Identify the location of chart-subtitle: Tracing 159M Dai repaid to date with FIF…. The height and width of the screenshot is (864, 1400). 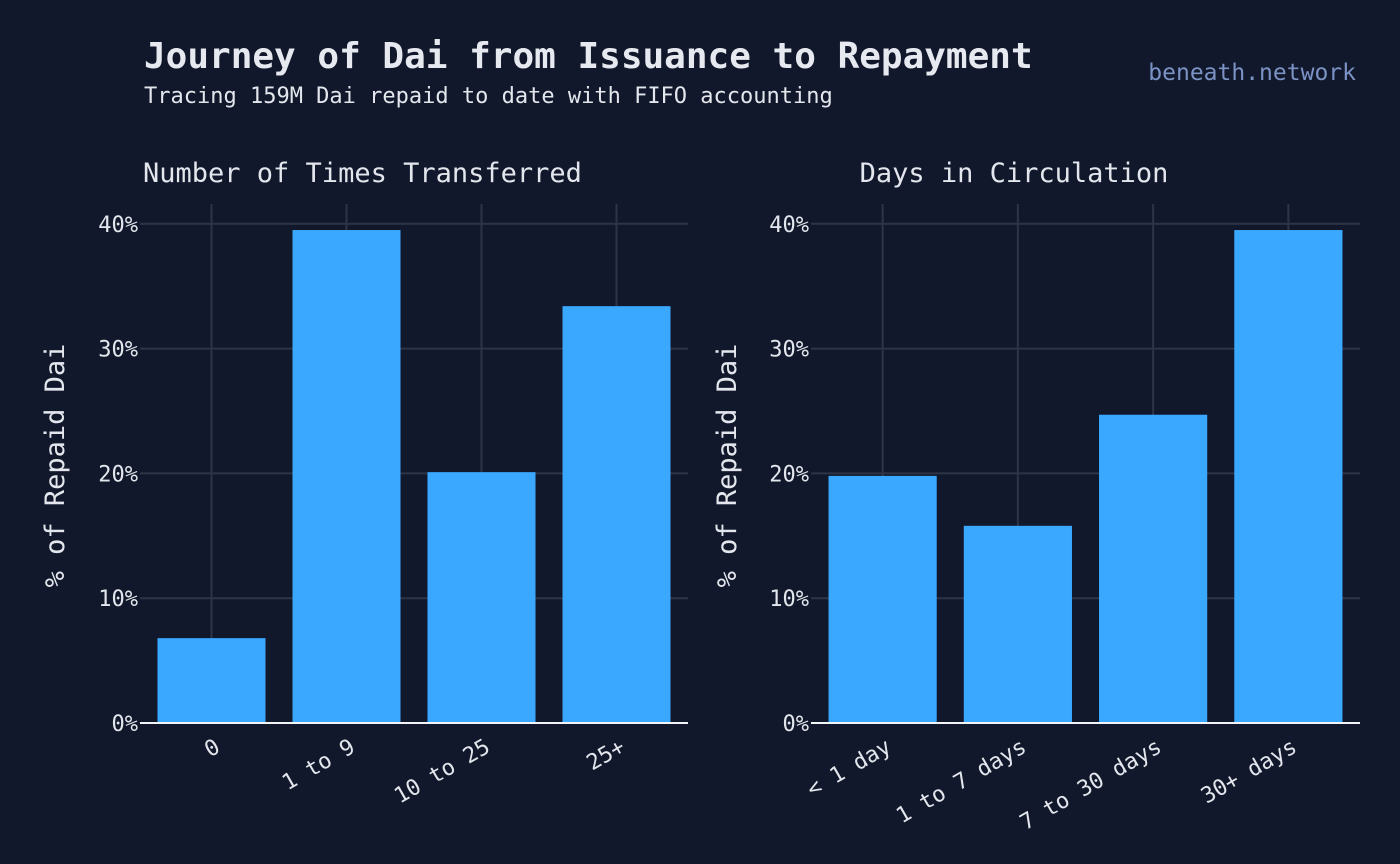
(488, 96).